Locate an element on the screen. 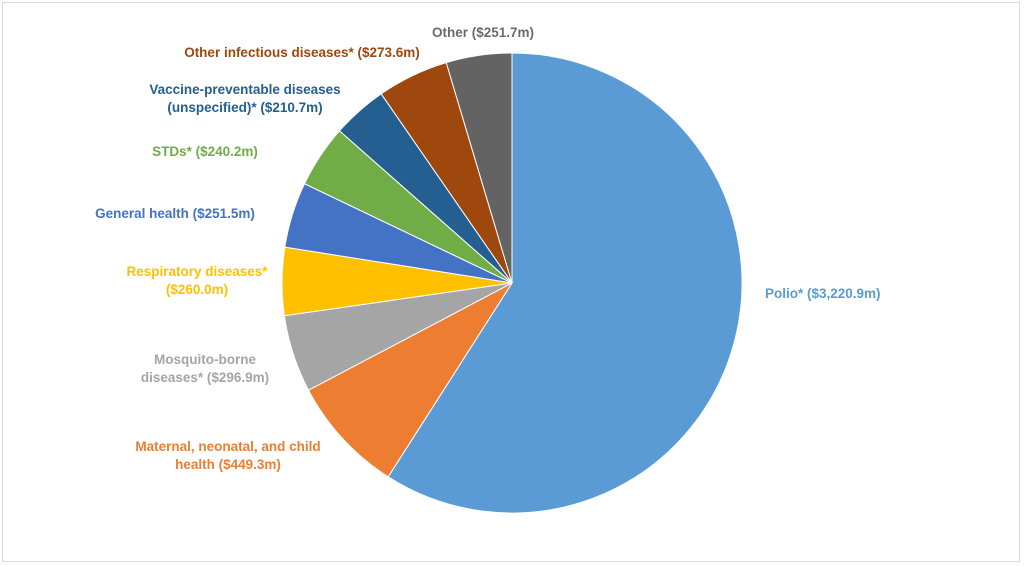 This screenshot has width=1024, height=566. pie-label-line: Other ($251.7m) is located at coordinates (483, 32).